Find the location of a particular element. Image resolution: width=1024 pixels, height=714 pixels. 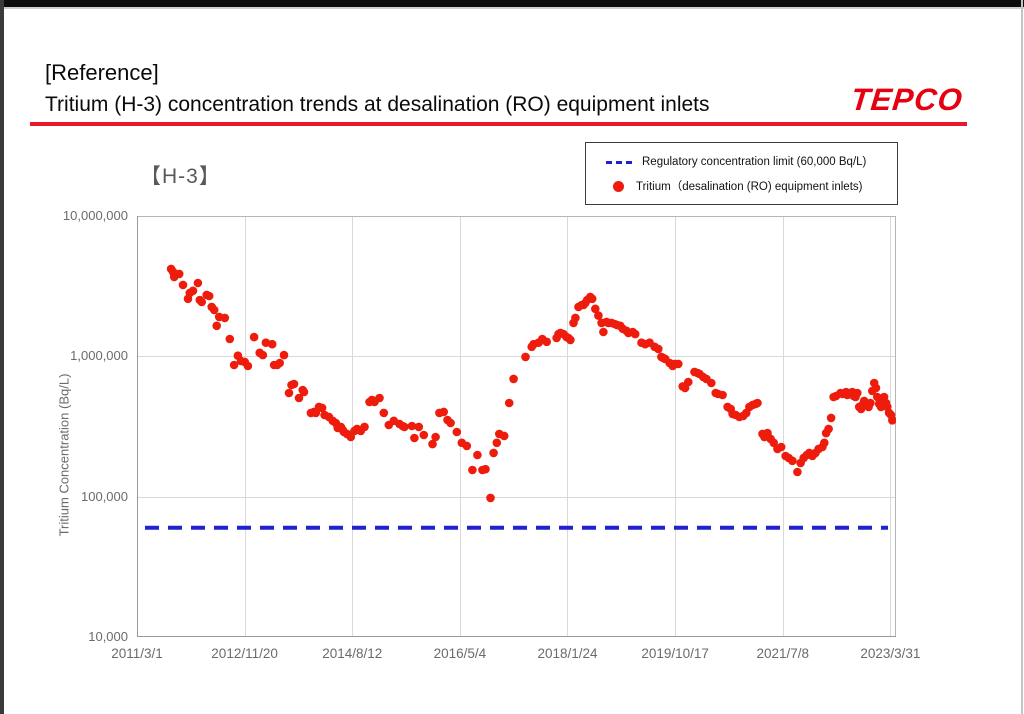

chart-title: 【H-3】 is located at coordinates (180, 176).